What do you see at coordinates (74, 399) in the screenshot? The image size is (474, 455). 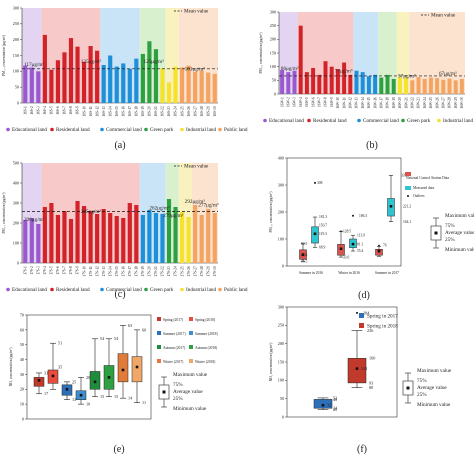 I see `value-annotation: 13` at bounding box center [74, 399].